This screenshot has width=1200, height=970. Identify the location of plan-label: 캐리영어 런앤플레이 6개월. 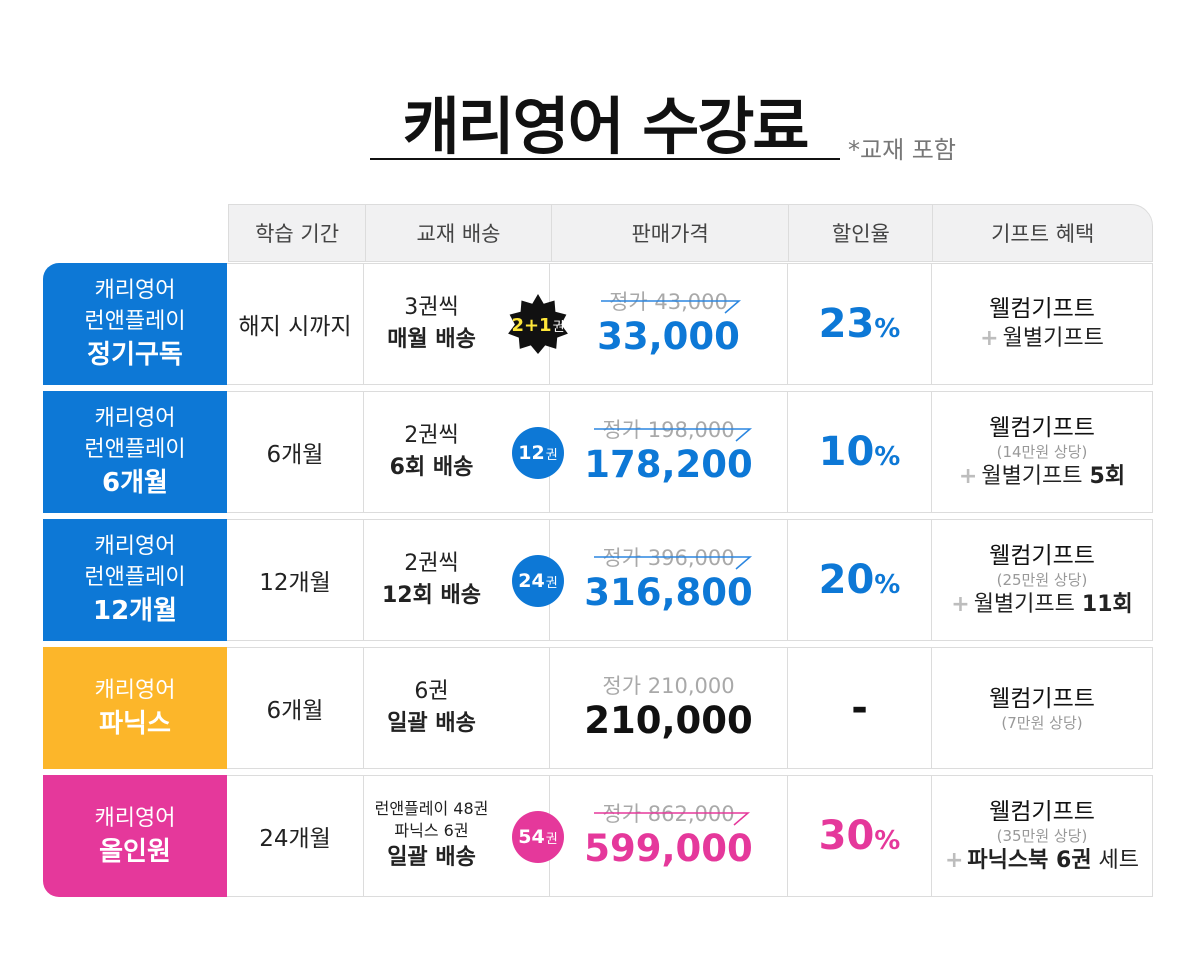
(135, 452).